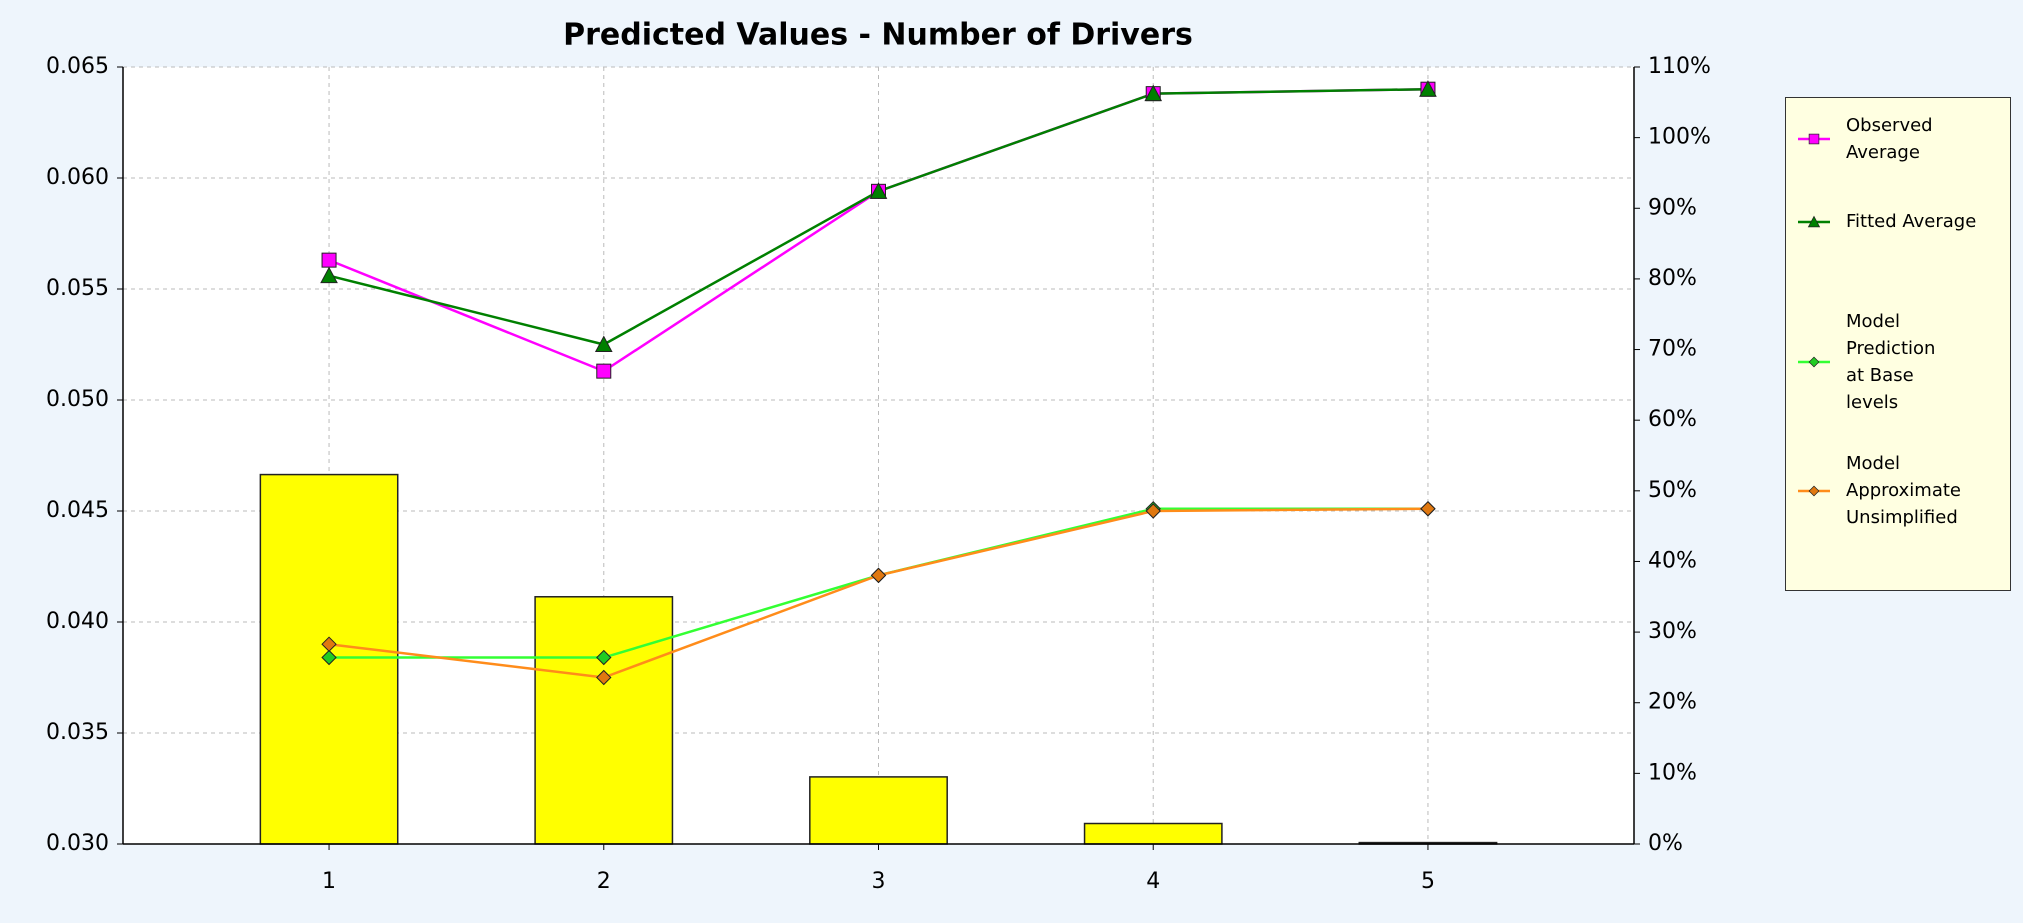 This screenshot has width=2023, height=923. Describe the element at coordinates (77, 177) in the screenshot. I see `y-tick-label: 0.060` at that location.